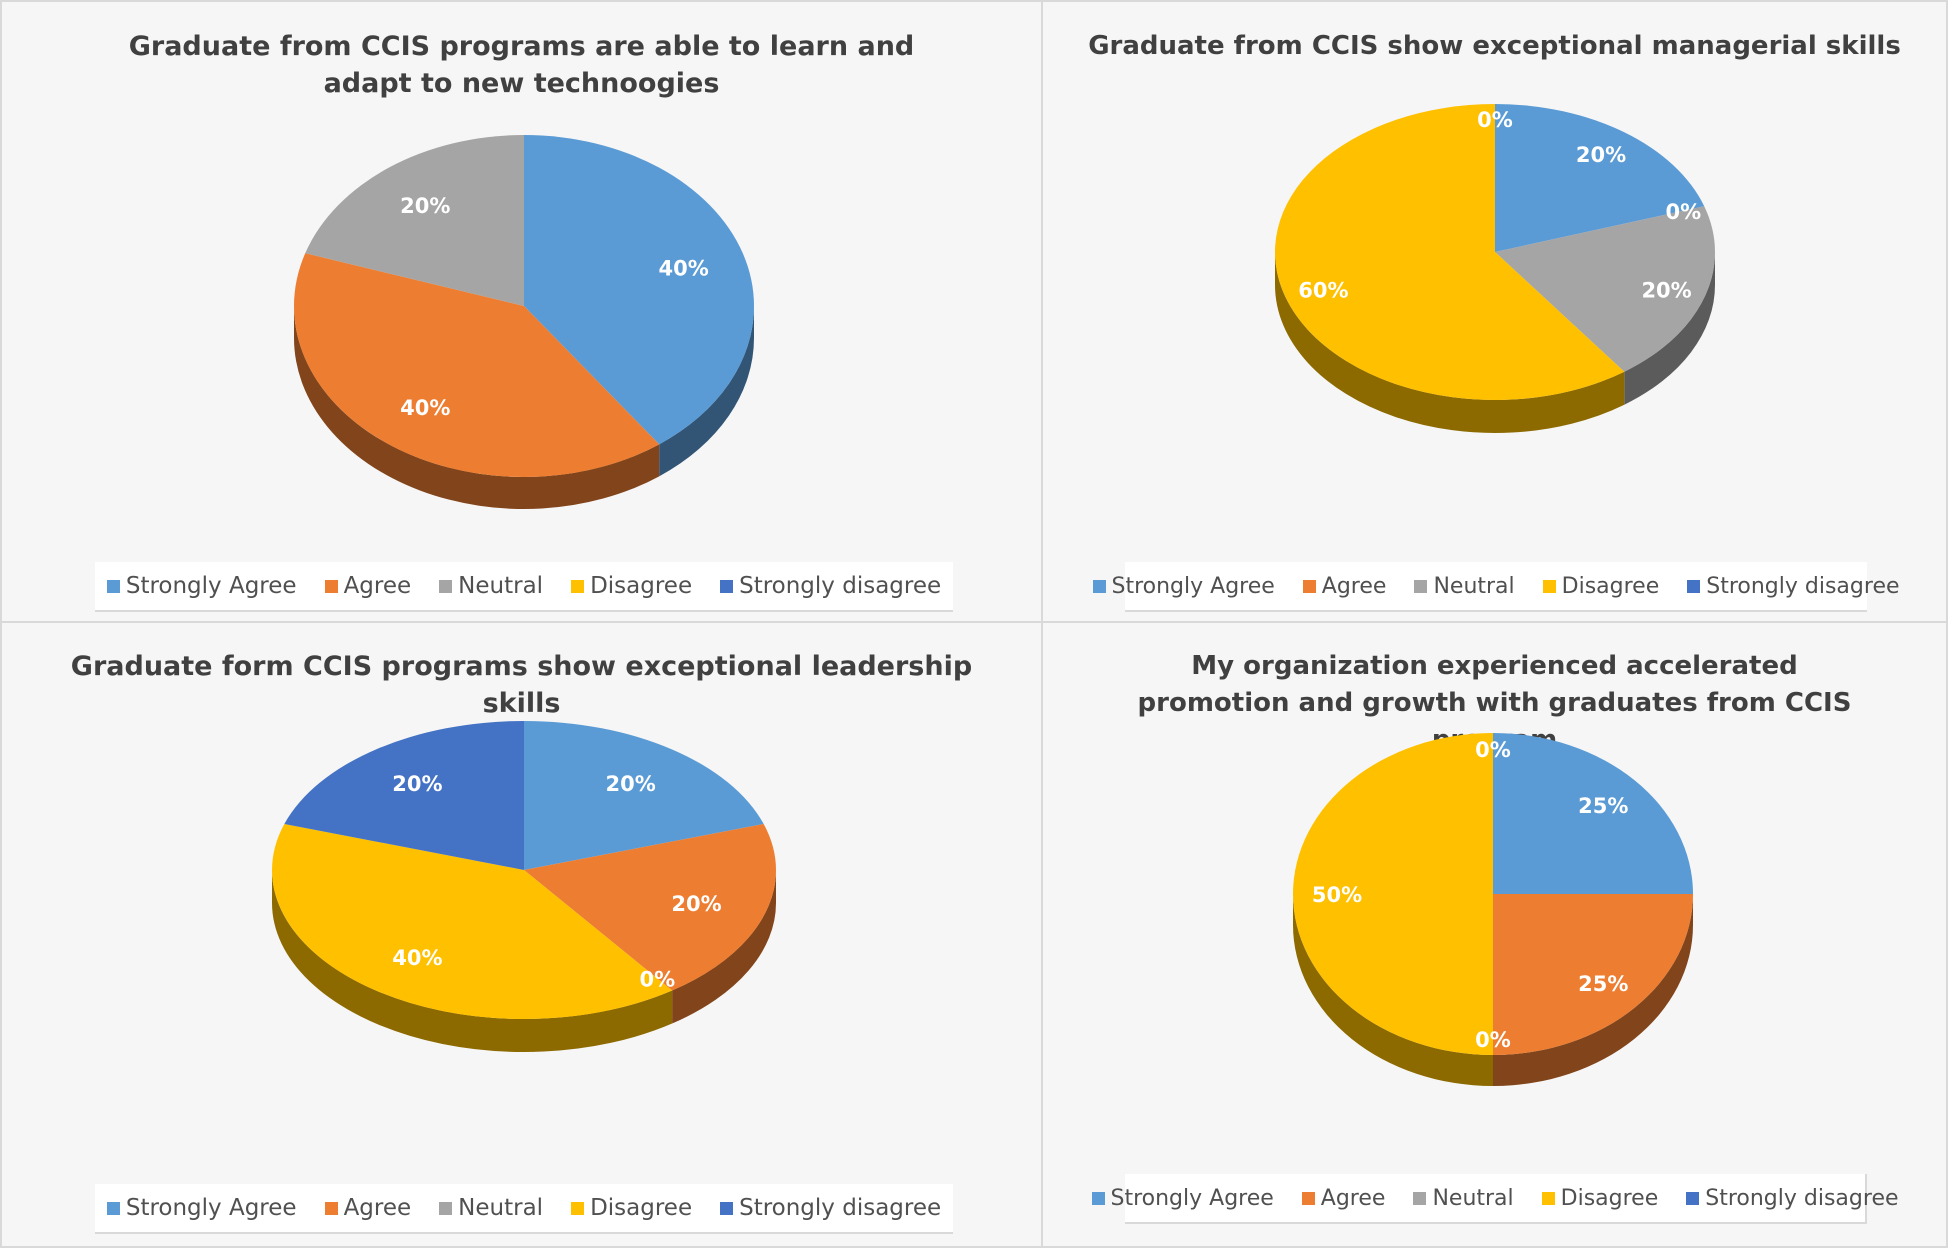  Describe the element at coordinates (1605, 289) in the screenshot. I see `pie-slice-neutral` at that location.